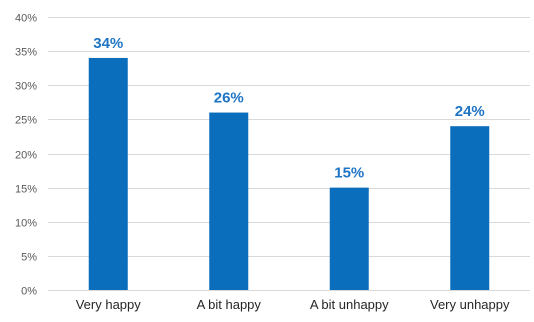  Describe the element at coordinates (26, 19) in the screenshot. I see `y-tick-label: 40%` at that location.